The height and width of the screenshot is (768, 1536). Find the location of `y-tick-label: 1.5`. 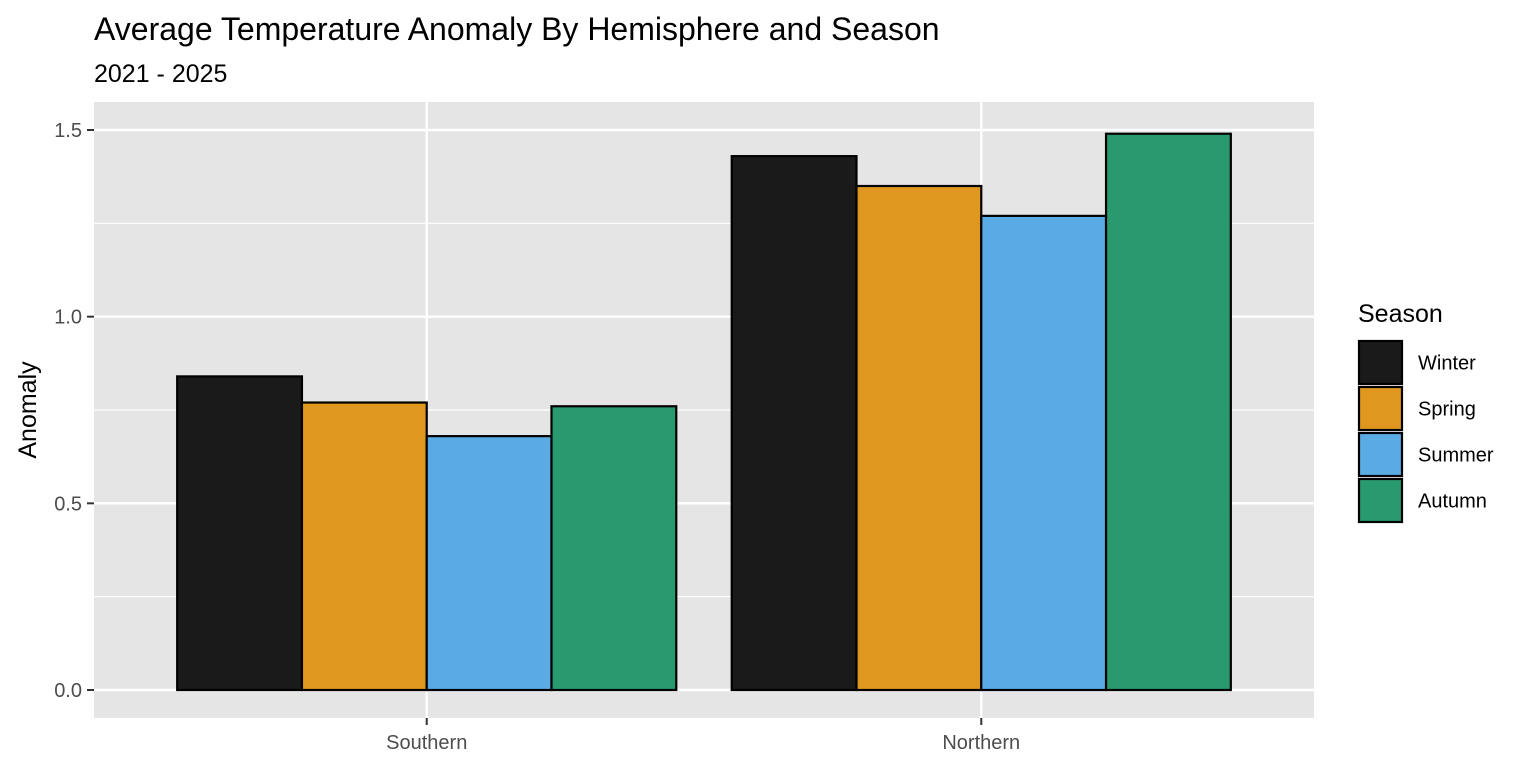

y-tick-label: 1.5 is located at coordinates (68, 131).